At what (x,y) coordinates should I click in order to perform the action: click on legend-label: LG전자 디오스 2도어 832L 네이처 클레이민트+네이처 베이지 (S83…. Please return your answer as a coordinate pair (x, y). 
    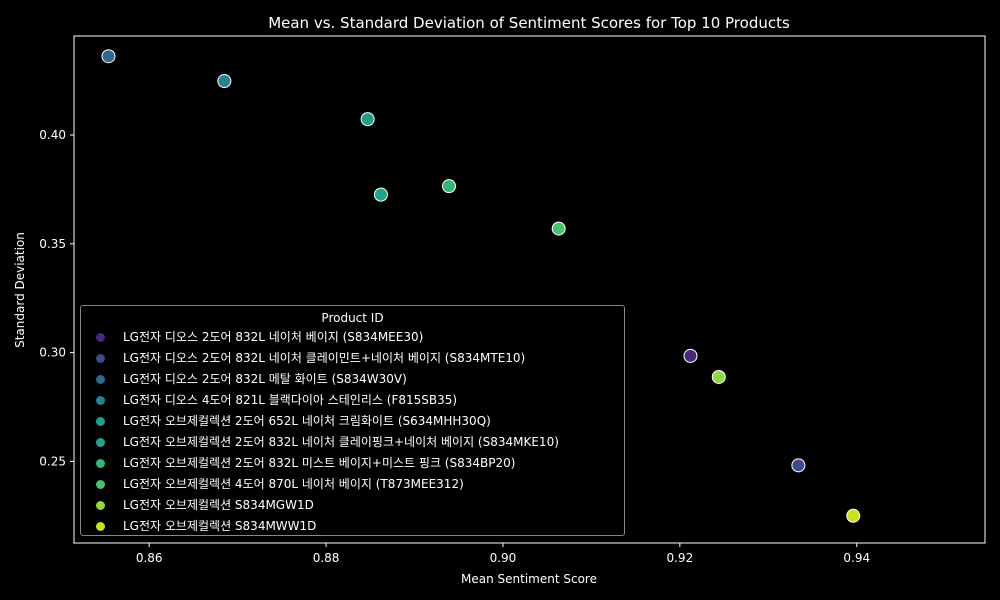
    Looking at the image, I should click on (324, 358).